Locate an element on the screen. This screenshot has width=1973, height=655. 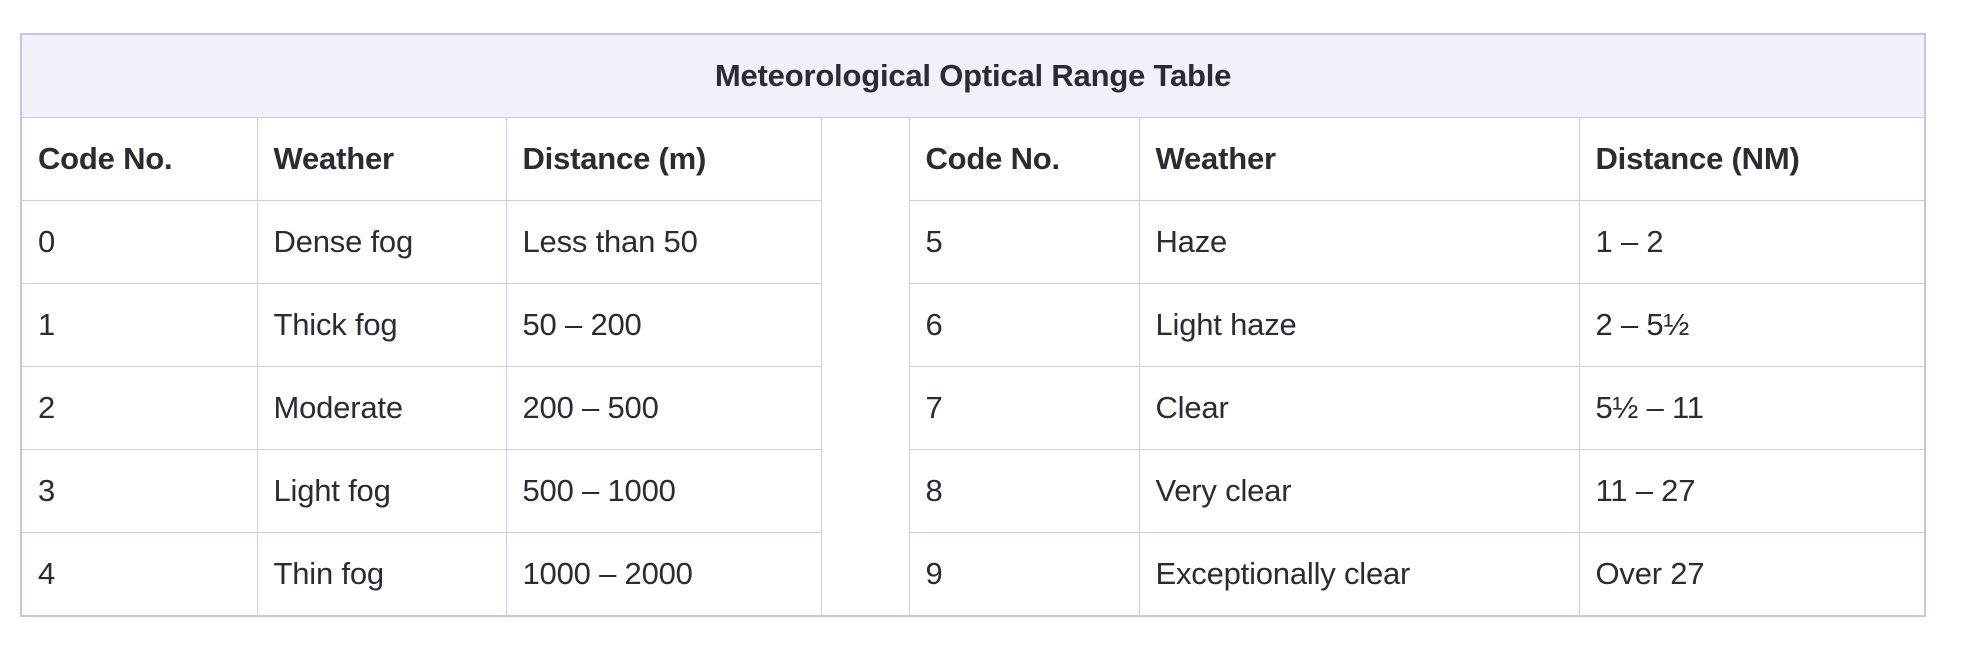
cell-weather-left: Thin fog is located at coordinates (381, 574).